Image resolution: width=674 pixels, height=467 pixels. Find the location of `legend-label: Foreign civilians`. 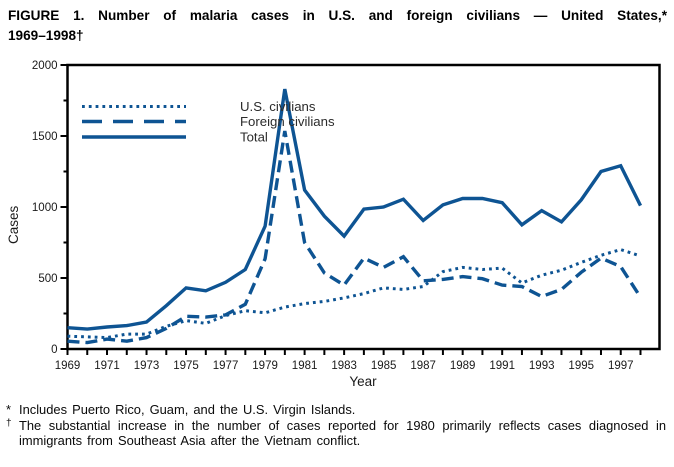

legend-label: Foreign civilians is located at coordinates (287, 121).